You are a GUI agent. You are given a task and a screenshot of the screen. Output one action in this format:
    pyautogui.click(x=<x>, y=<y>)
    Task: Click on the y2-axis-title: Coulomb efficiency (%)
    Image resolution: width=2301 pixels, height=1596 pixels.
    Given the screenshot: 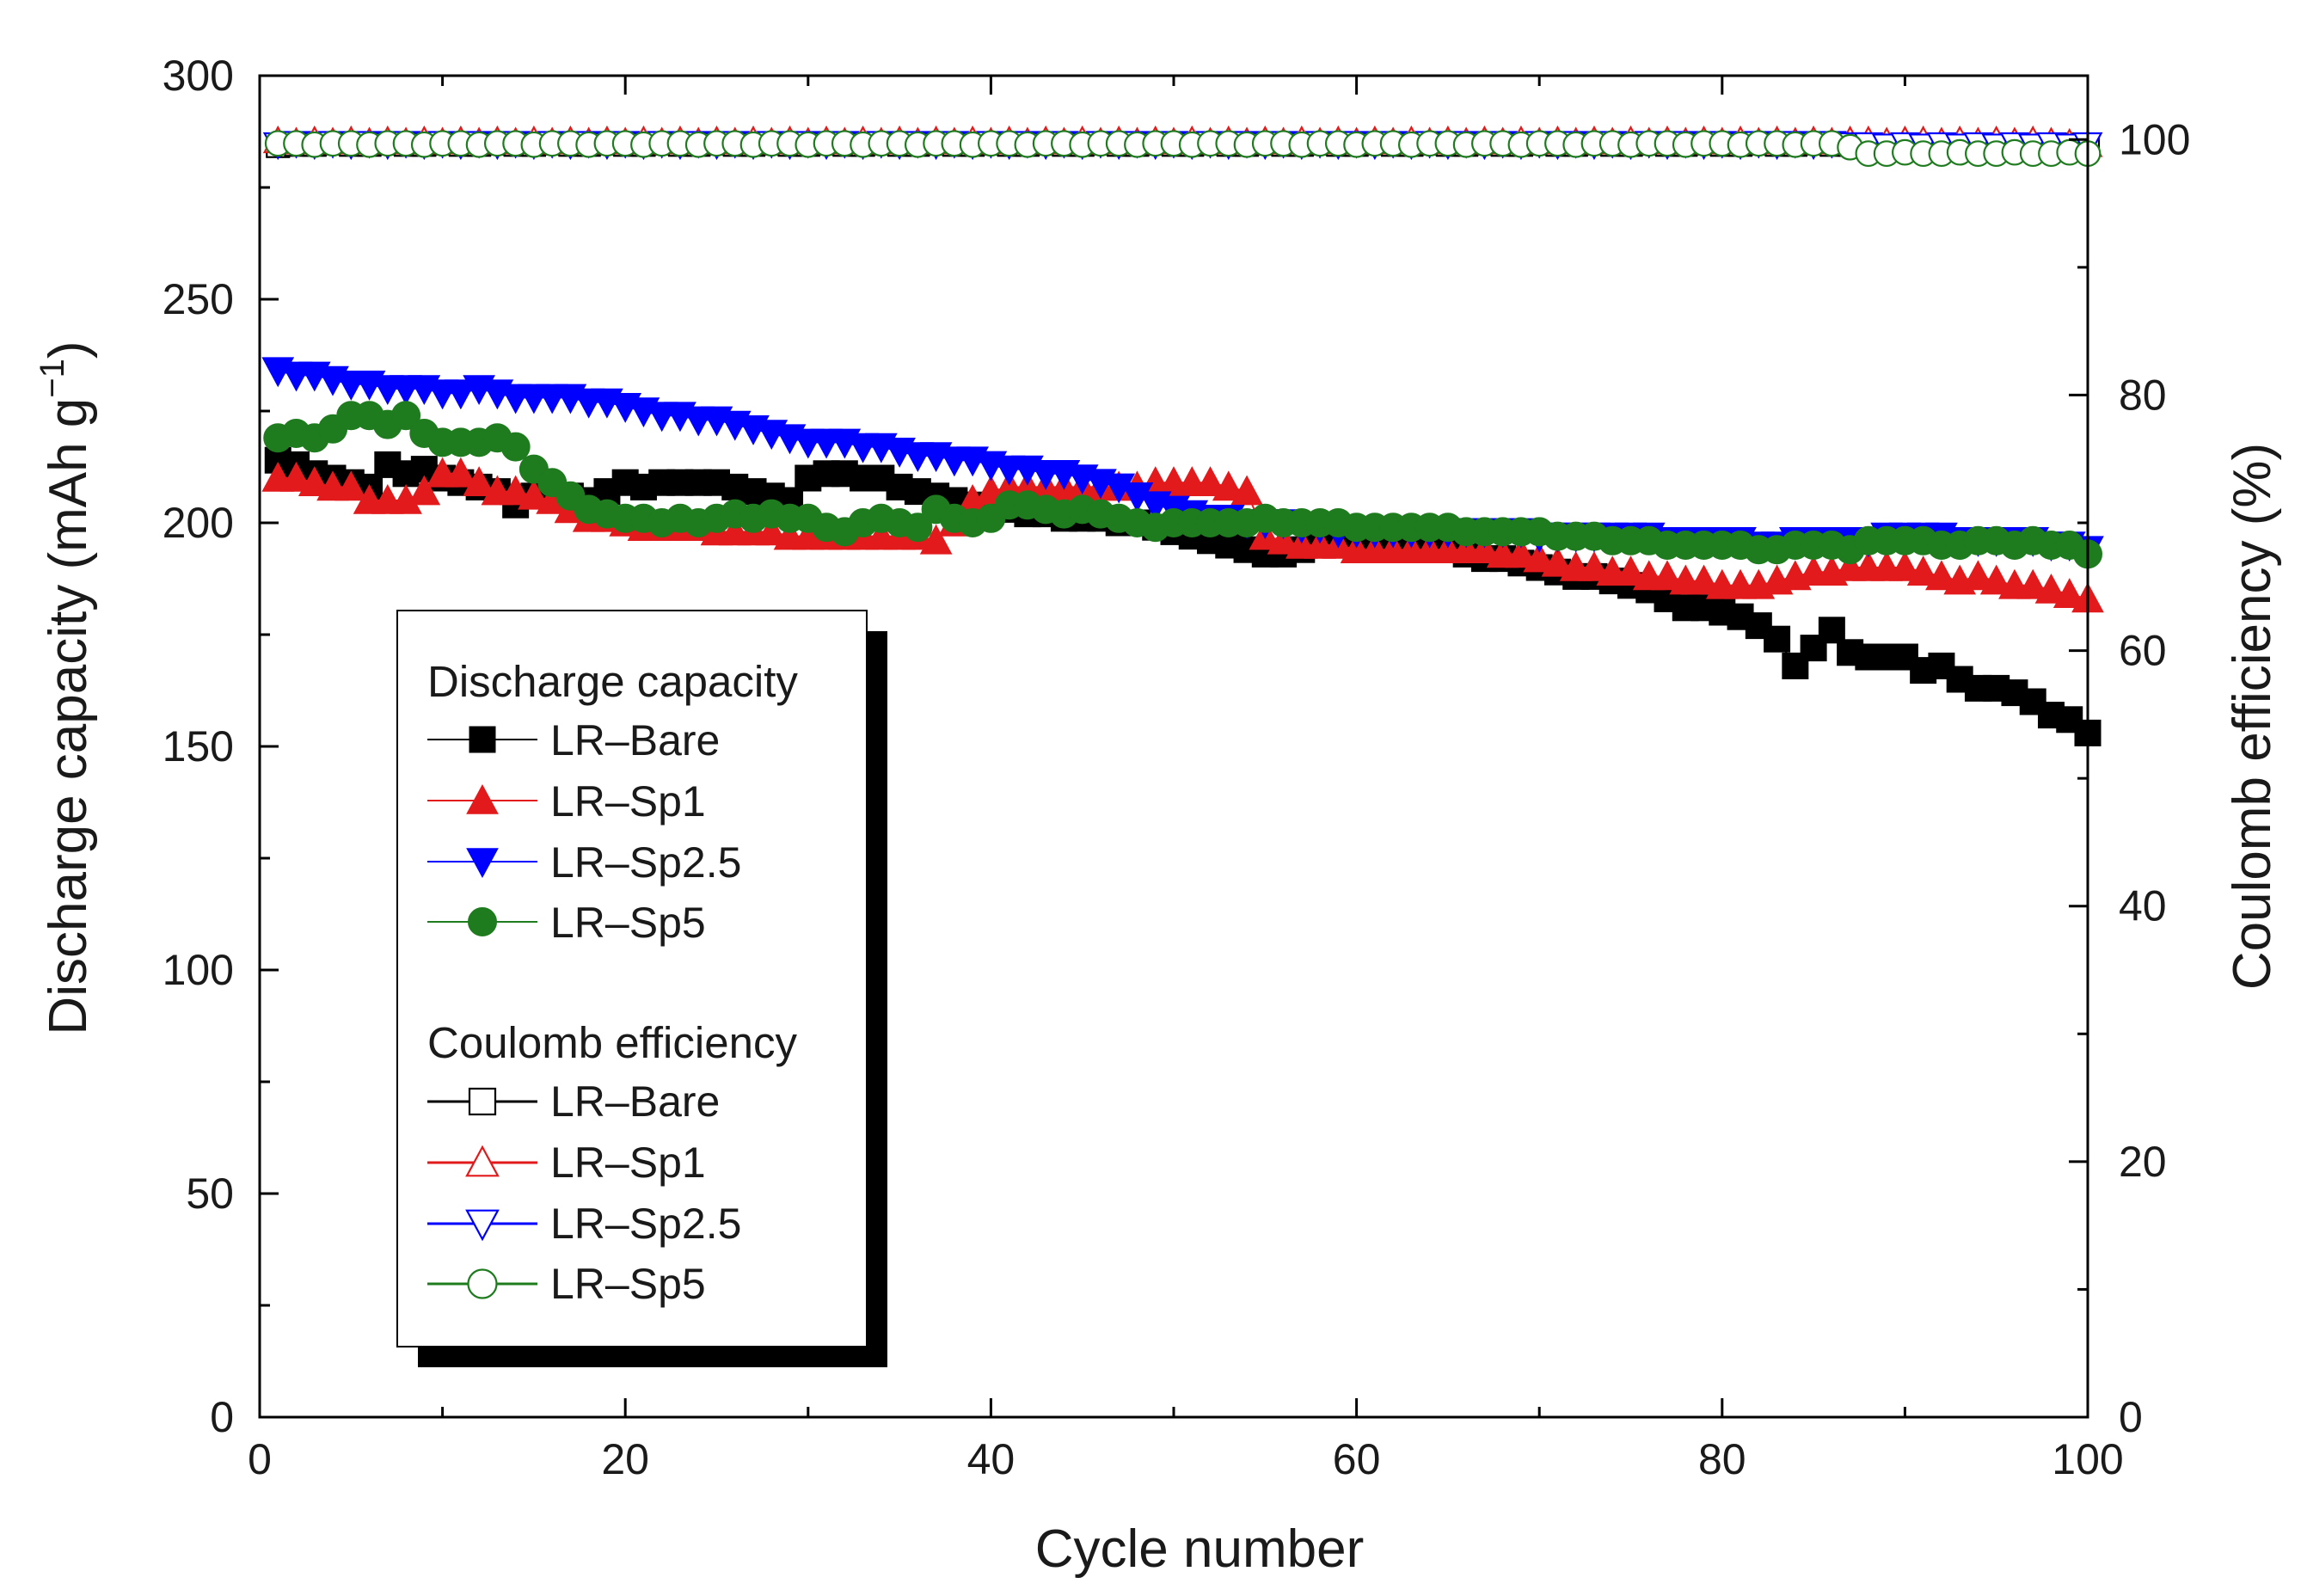 What is the action you would take?
    pyautogui.click(x=2252, y=716)
    